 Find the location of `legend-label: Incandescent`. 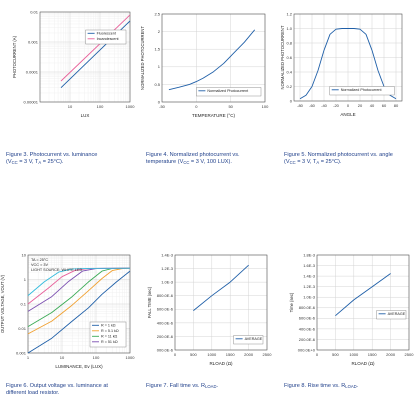

legend-label: Incandescent is located at coordinates (108, 39).